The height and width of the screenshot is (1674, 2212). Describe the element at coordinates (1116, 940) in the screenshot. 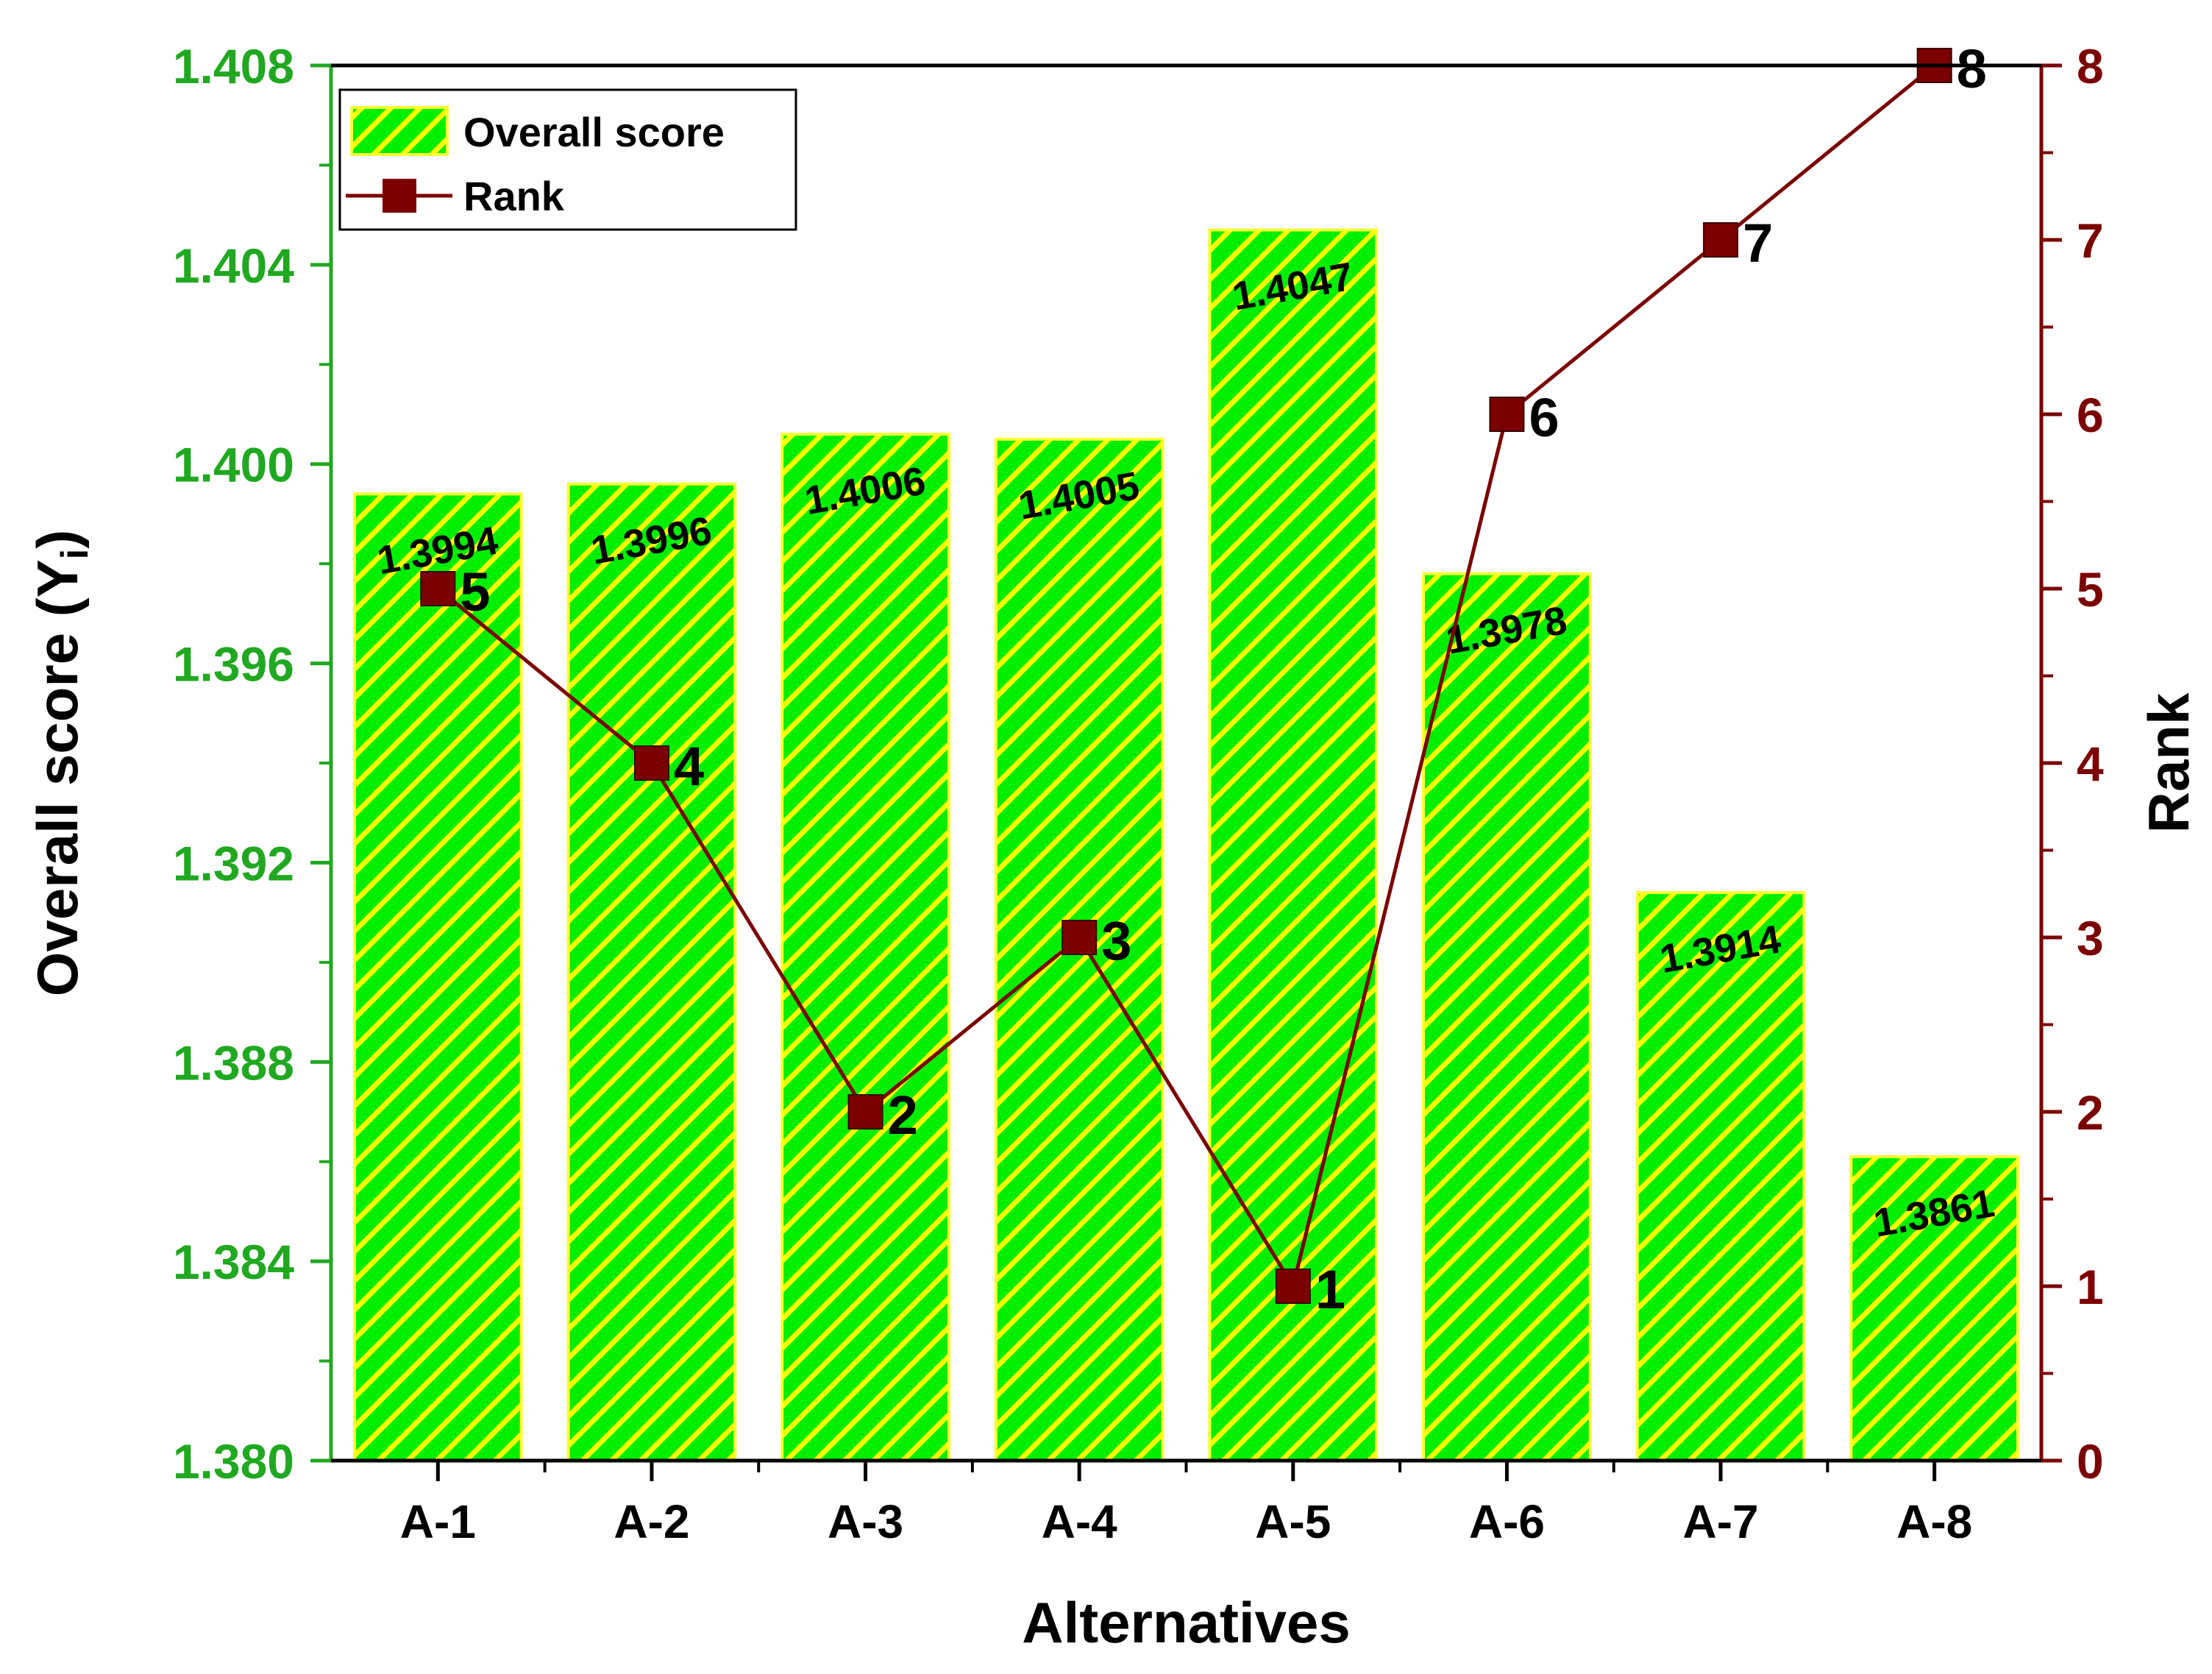

I see `rank-data-label: 3` at that location.